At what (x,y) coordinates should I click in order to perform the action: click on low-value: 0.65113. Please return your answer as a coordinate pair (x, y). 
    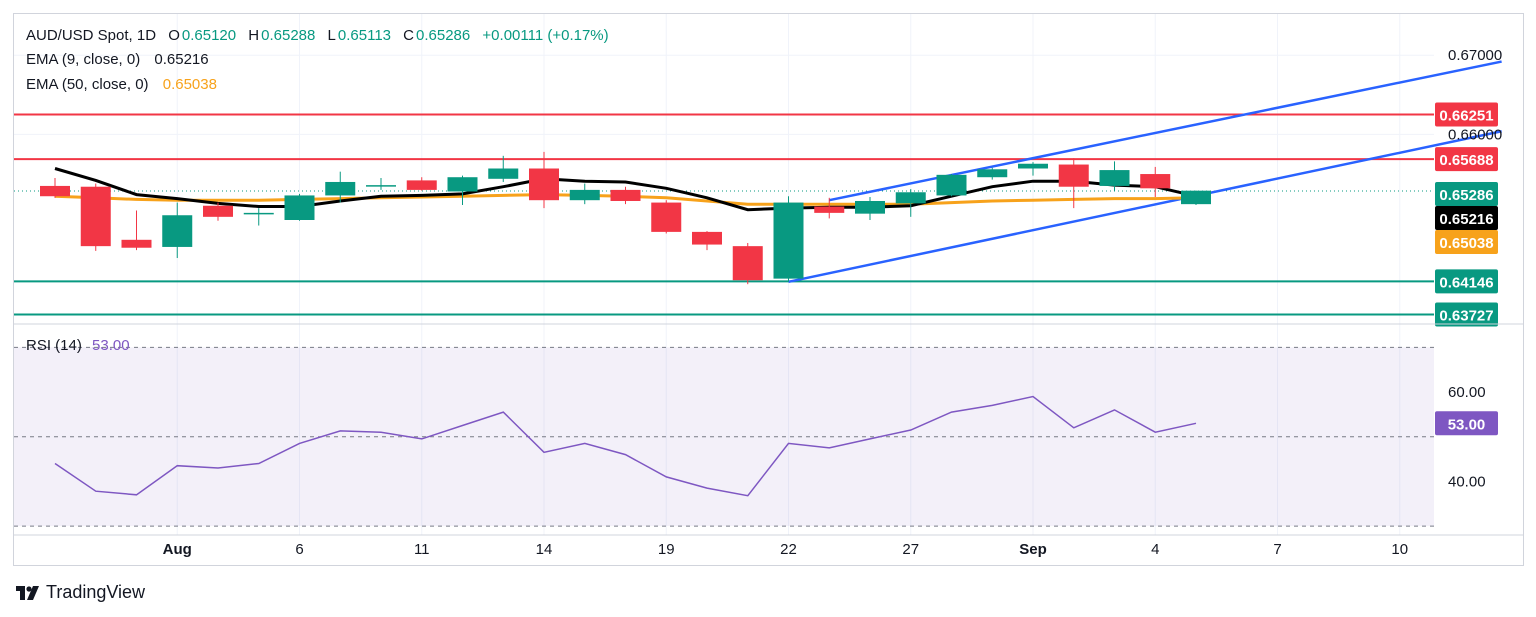
    Looking at the image, I should click on (364, 35).